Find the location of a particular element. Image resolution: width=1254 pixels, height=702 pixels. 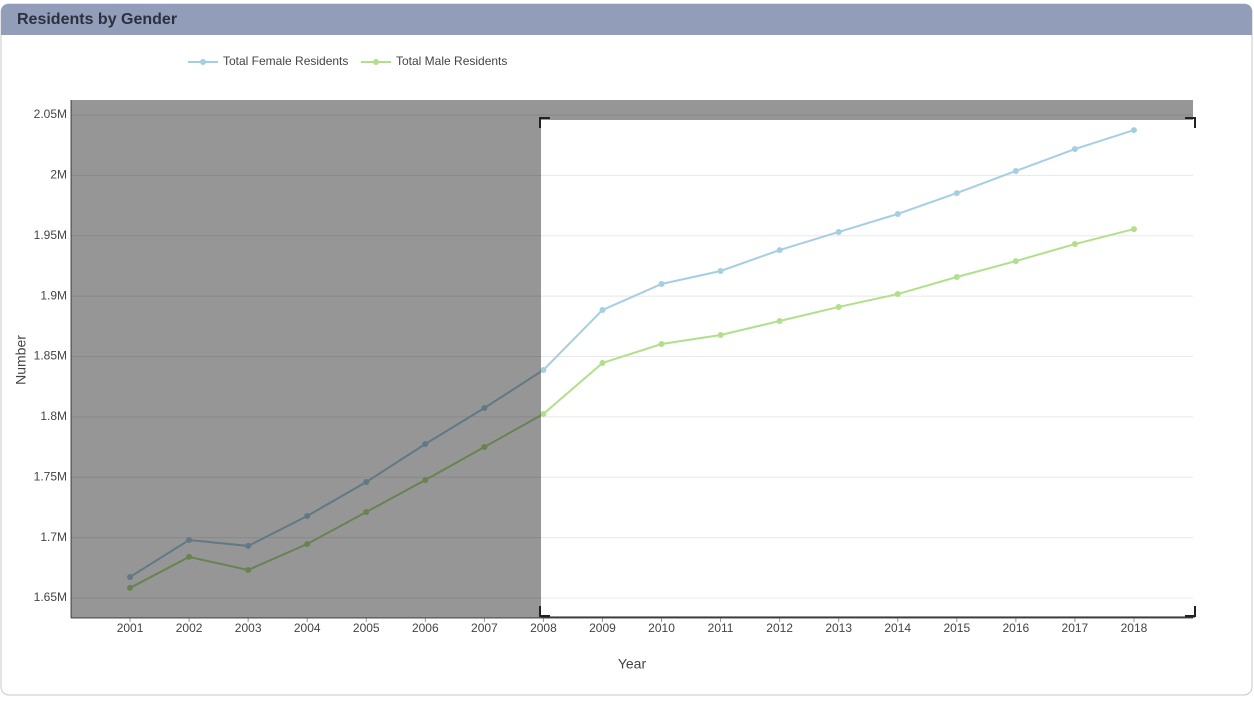

selection-shade is located at coordinates (867, 110).